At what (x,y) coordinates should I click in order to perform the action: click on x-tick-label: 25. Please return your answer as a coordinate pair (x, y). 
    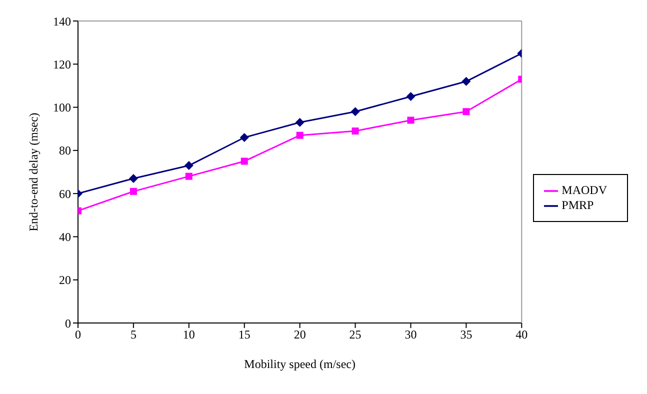
    Looking at the image, I should click on (355, 335).